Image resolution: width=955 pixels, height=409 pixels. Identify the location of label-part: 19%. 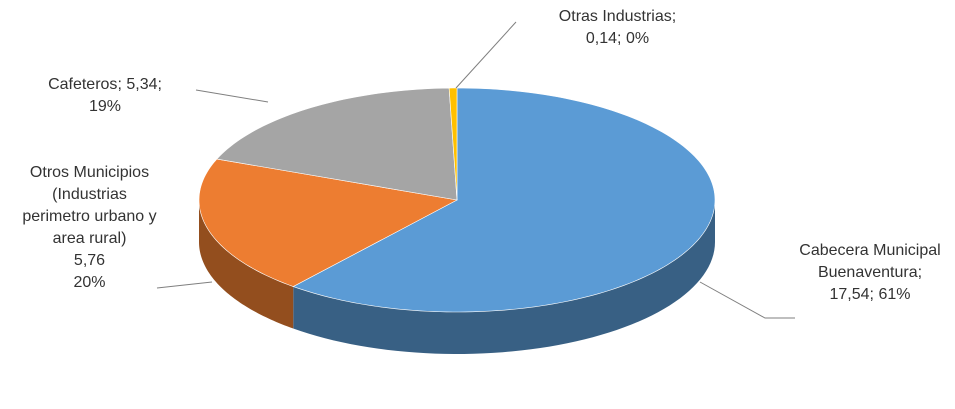
(105, 106).